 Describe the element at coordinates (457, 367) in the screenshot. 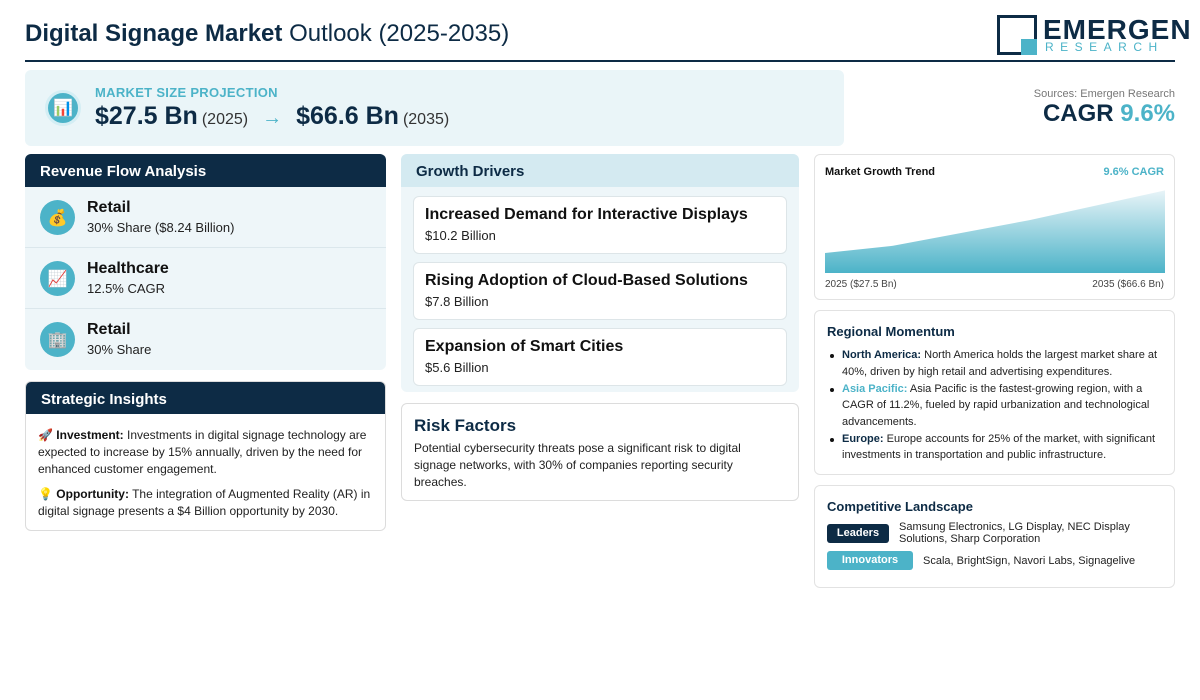

I see `driver-value: $5.6 Billion` at that location.